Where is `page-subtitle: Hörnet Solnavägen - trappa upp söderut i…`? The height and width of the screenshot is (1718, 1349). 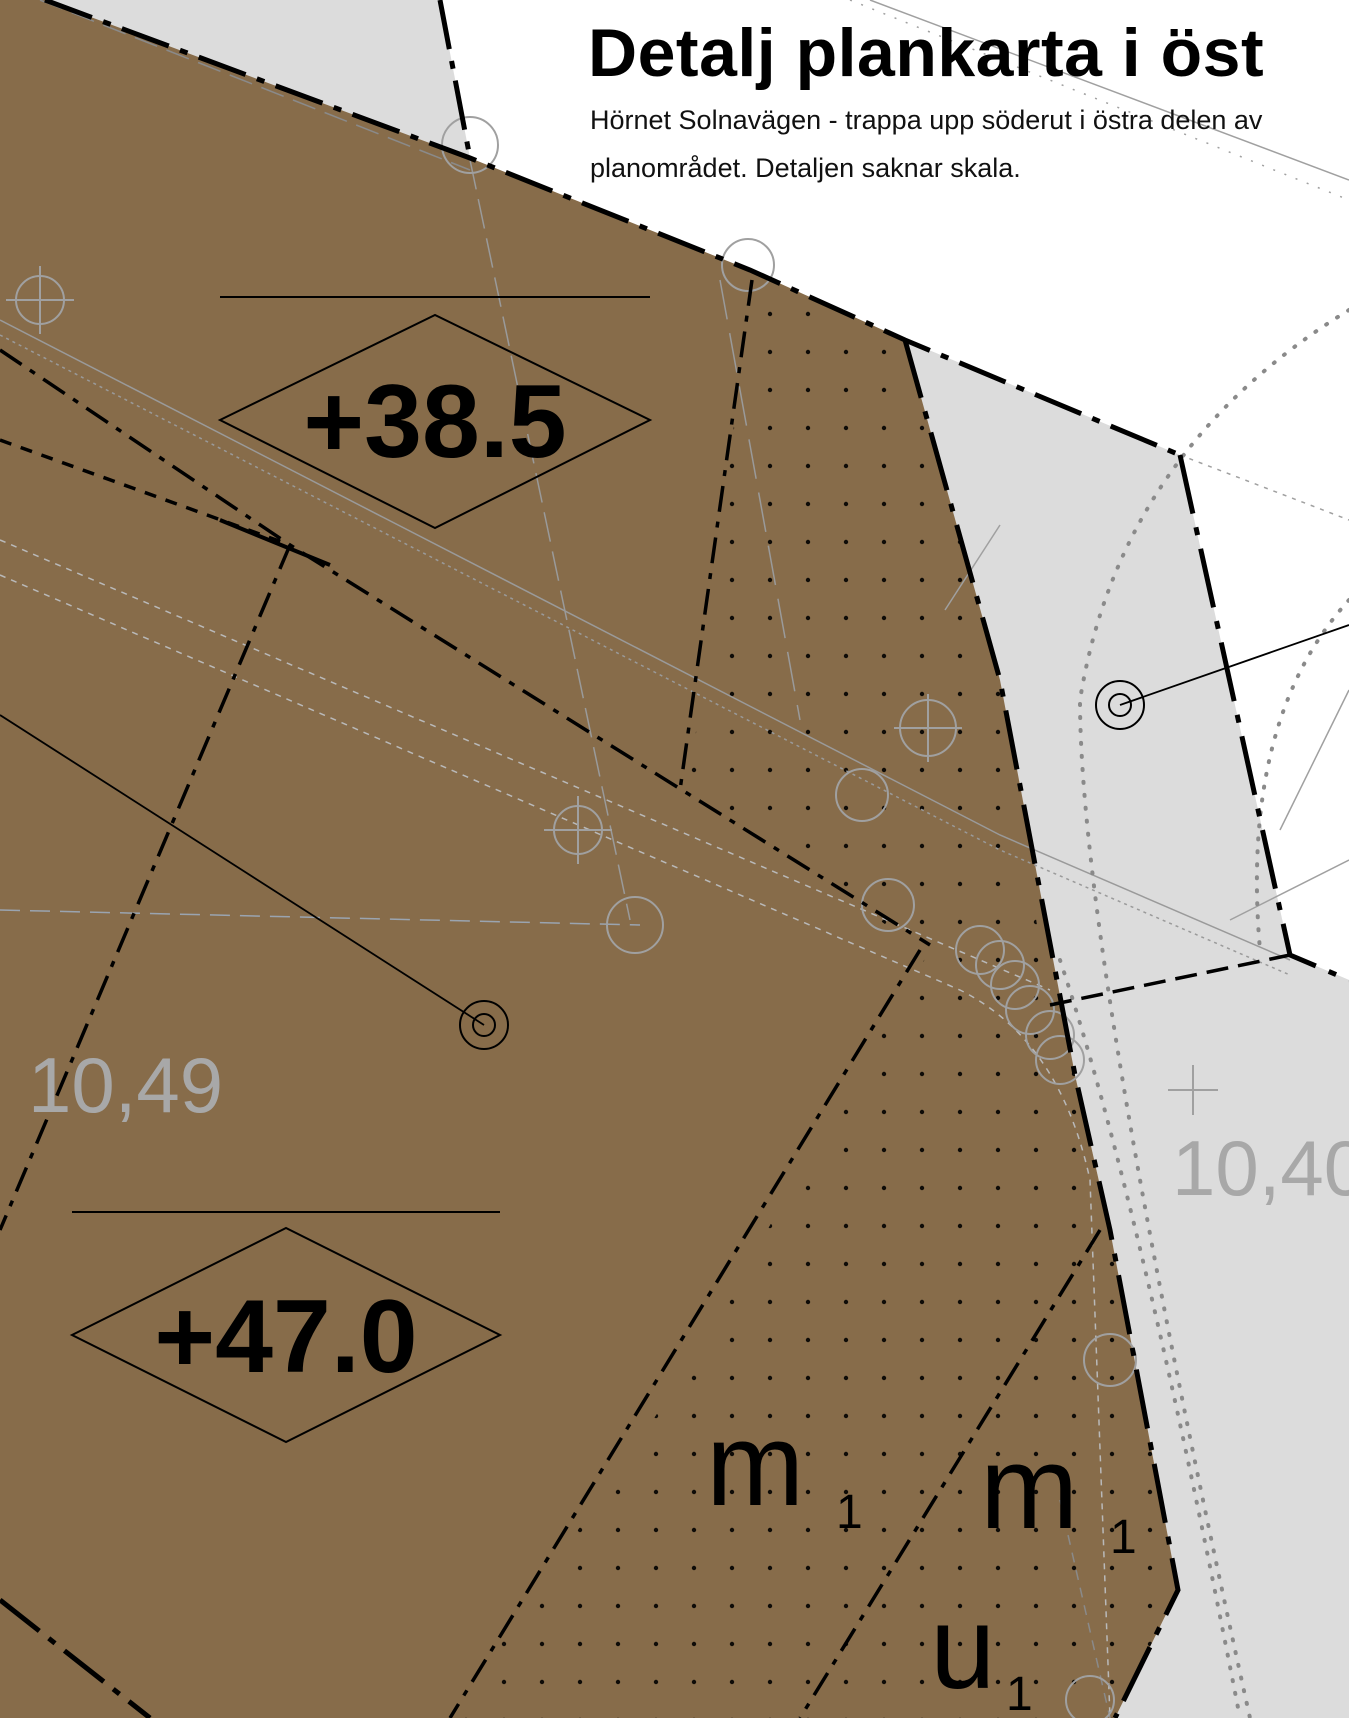 page-subtitle: Hörnet Solnavägen - trappa upp söderut i… is located at coordinates (926, 144).